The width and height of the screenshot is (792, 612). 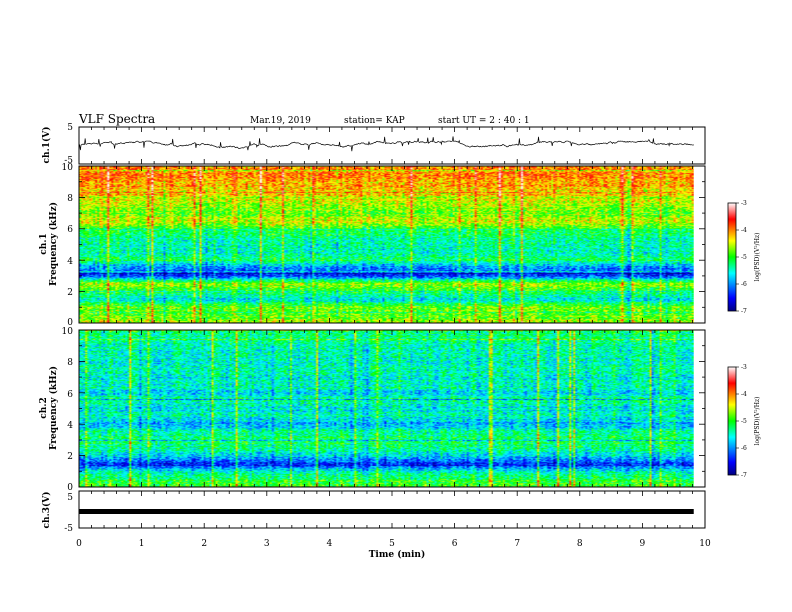 I want to click on x-axis-tick-labels: 0 1 2 3 4 5 6 7 8 9 10, so click(x=393, y=544).